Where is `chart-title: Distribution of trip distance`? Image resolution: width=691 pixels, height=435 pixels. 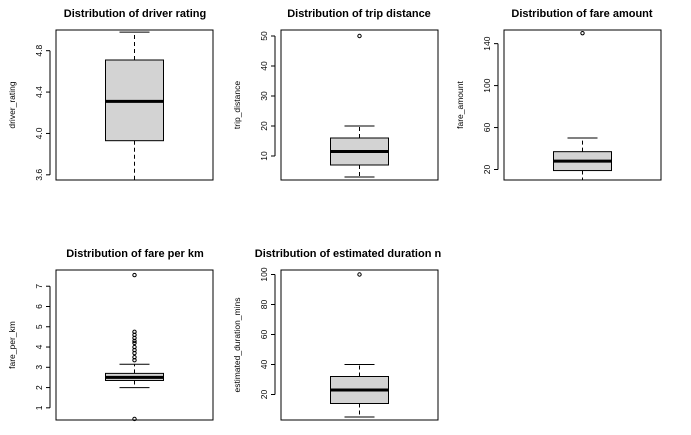 chart-title: Distribution of trip distance is located at coordinates (359, 14).